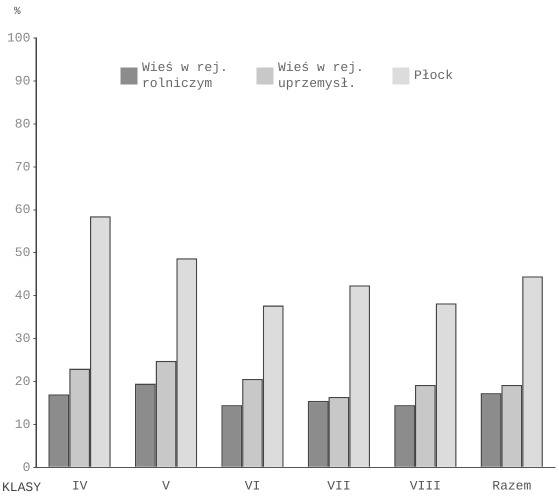 This screenshot has height=501, width=559. Describe the element at coordinates (22, 338) in the screenshot. I see `y-tick-label: 30` at that location.